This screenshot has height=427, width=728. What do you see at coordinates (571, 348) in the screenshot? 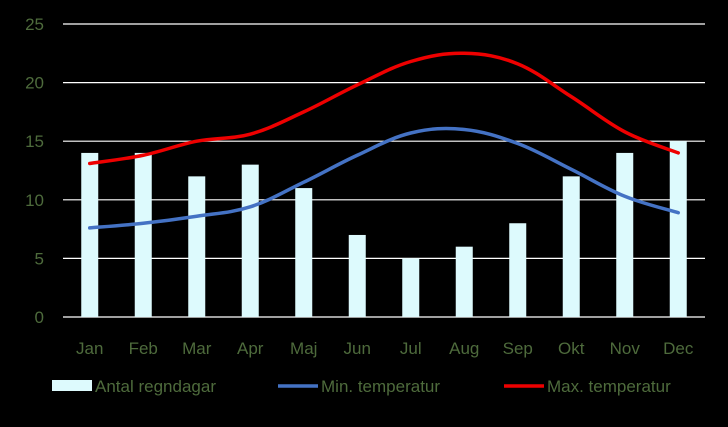
I see `x-tick-label: Okt` at bounding box center [571, 348].